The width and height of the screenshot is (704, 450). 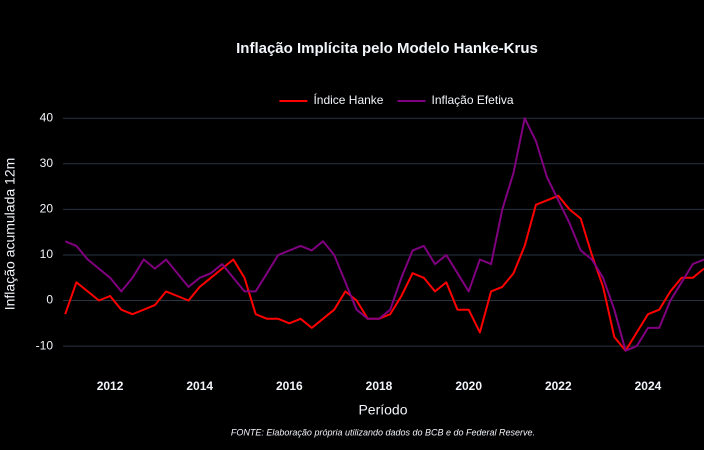 I want to click on x-tick-label: 2012, so click(x=110, y=386).